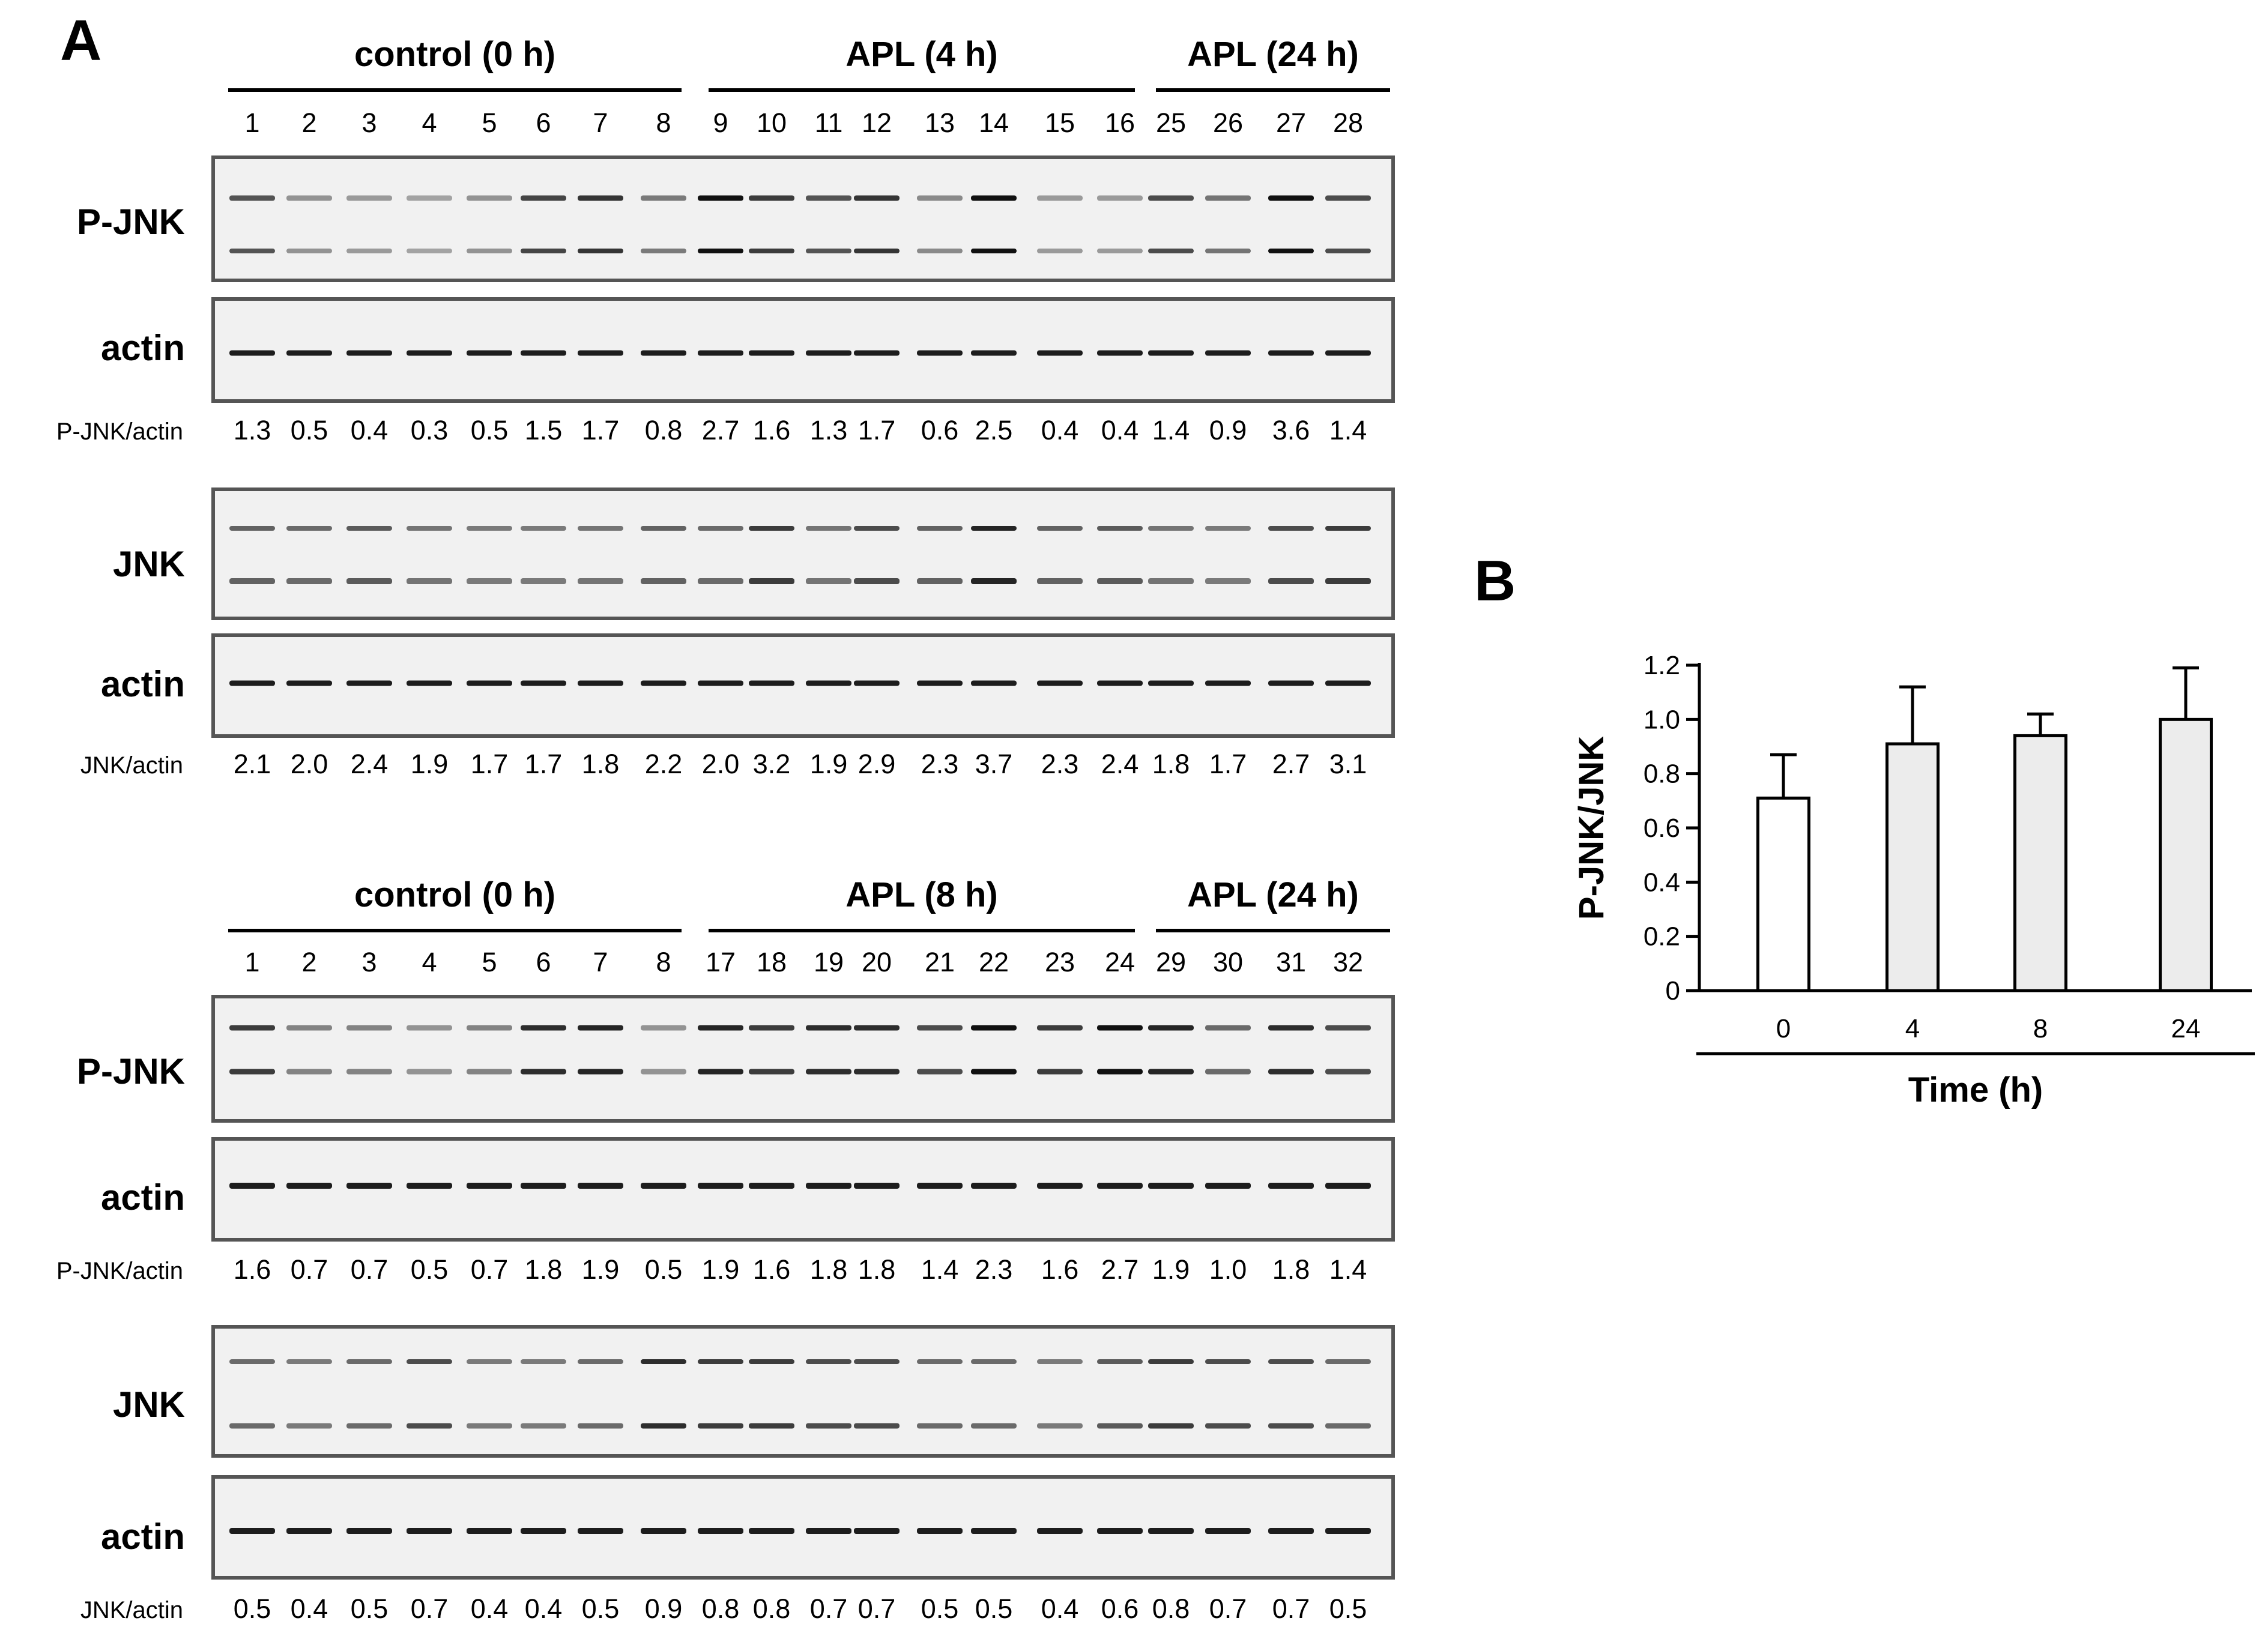 The image size is (2268, 1630). Describe the element at coordinates (309, 1608) in the screenshot. I see `jnk-actin-ratio-value: 0.4` at that location.